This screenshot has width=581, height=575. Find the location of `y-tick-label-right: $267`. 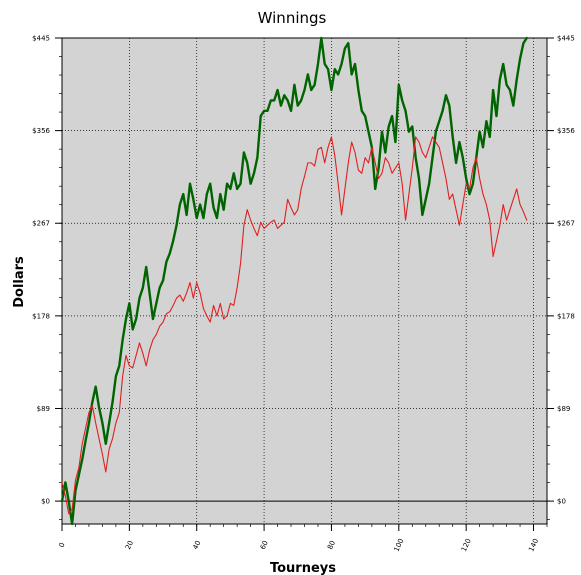

y-tick-label-right: $267 is located at coordinates (566, 224).